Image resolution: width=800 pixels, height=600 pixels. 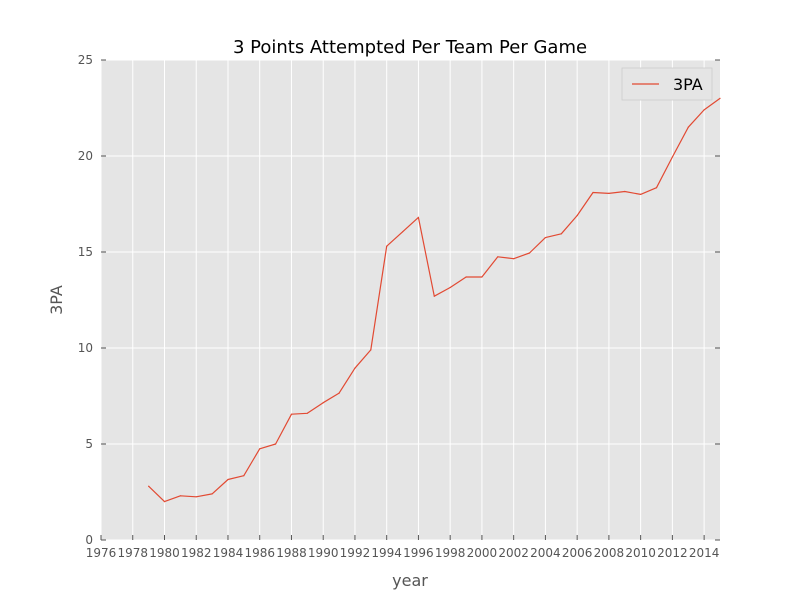 I want to click on x-tick-label: 1988, so click(x=291, y=553).